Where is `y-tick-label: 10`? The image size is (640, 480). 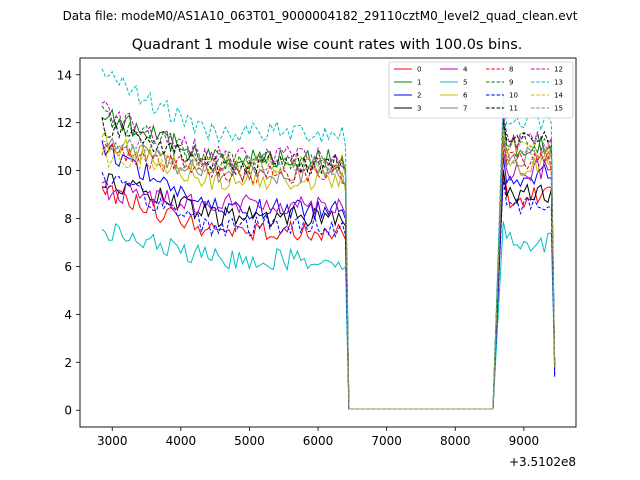
y-tick-label: 10 is located at coordinates (64, 171).